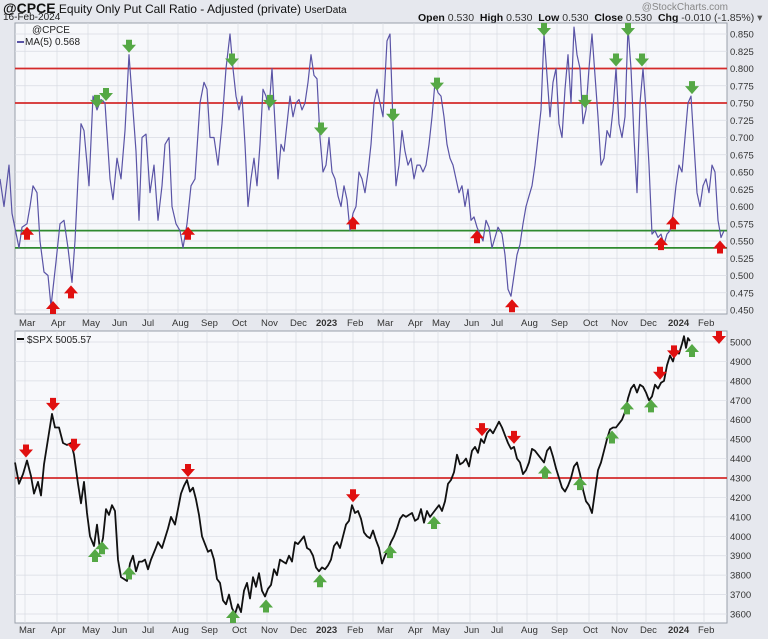 This screenshot has width=768, height=639. I want to click on y-tick-label: 0.700, so click(742, 138).